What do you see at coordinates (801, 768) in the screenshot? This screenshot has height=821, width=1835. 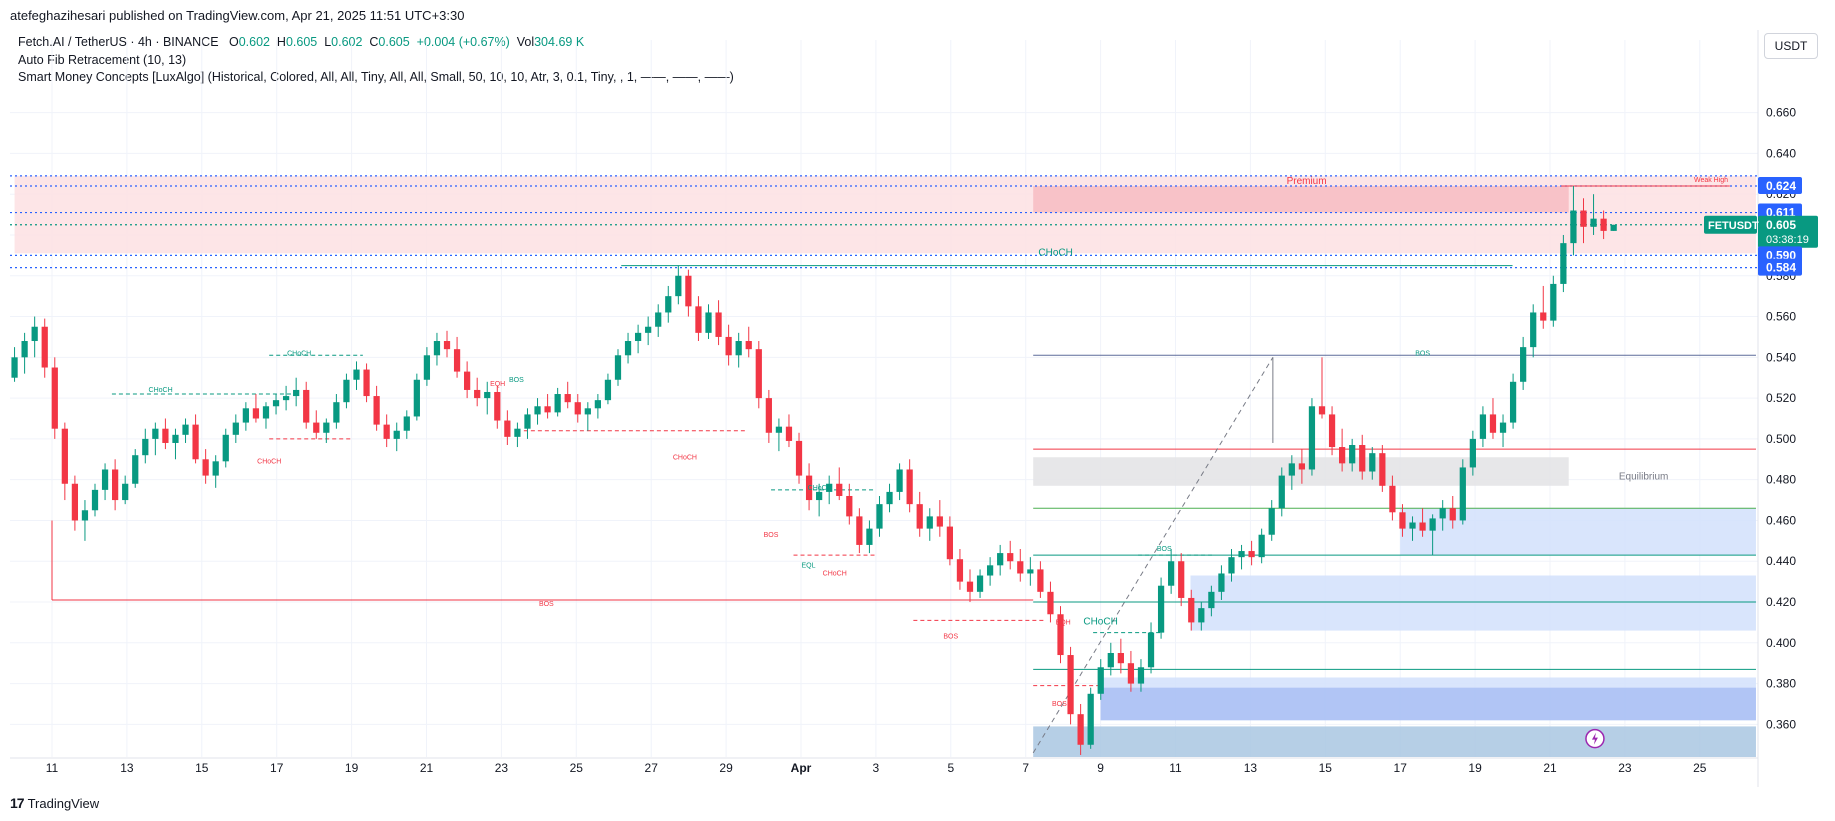 I see `x-tick-label: Apr` at bounding box center [801, 768].